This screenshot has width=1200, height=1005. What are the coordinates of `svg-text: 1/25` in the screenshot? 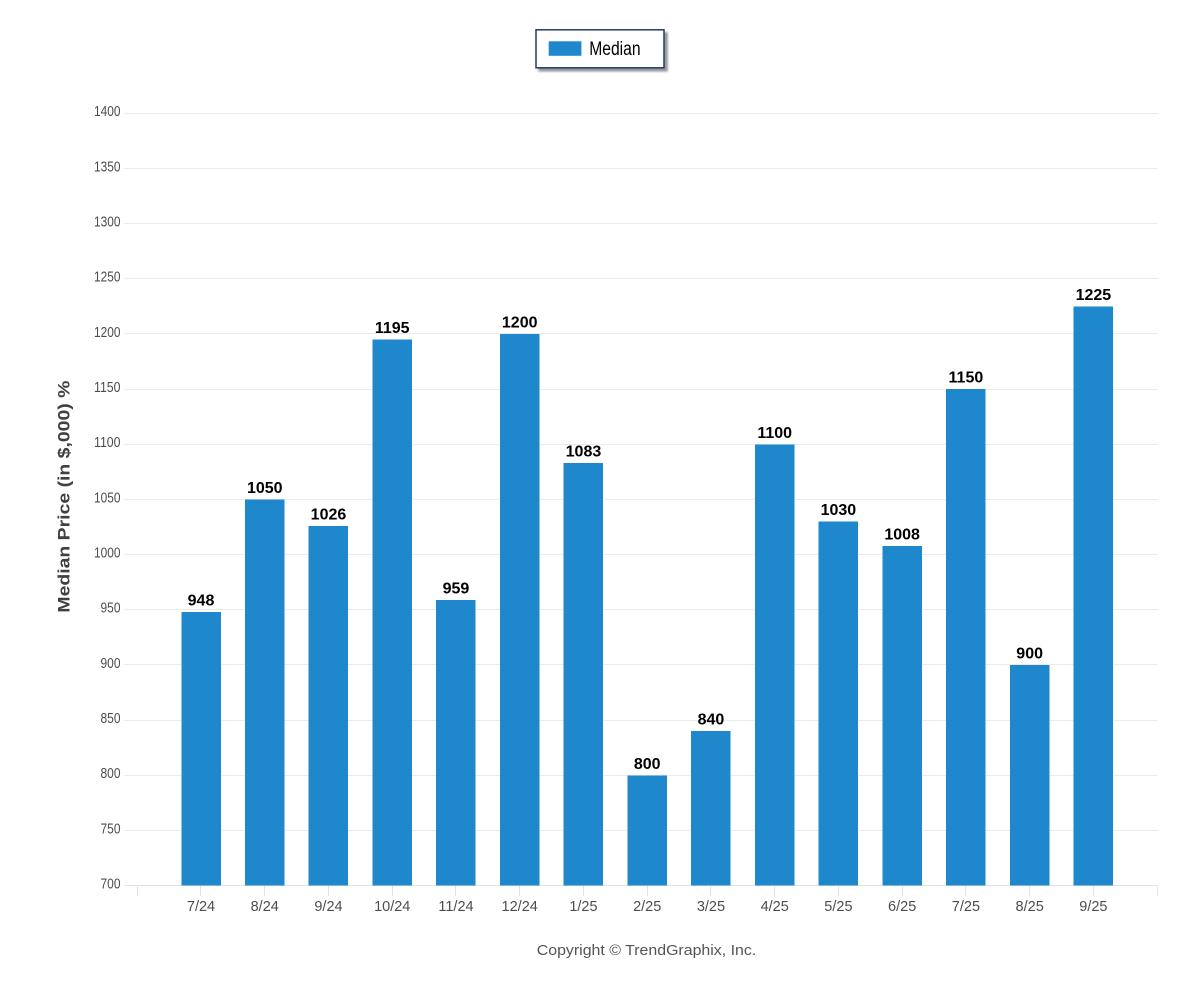 It's located at (583, 907).